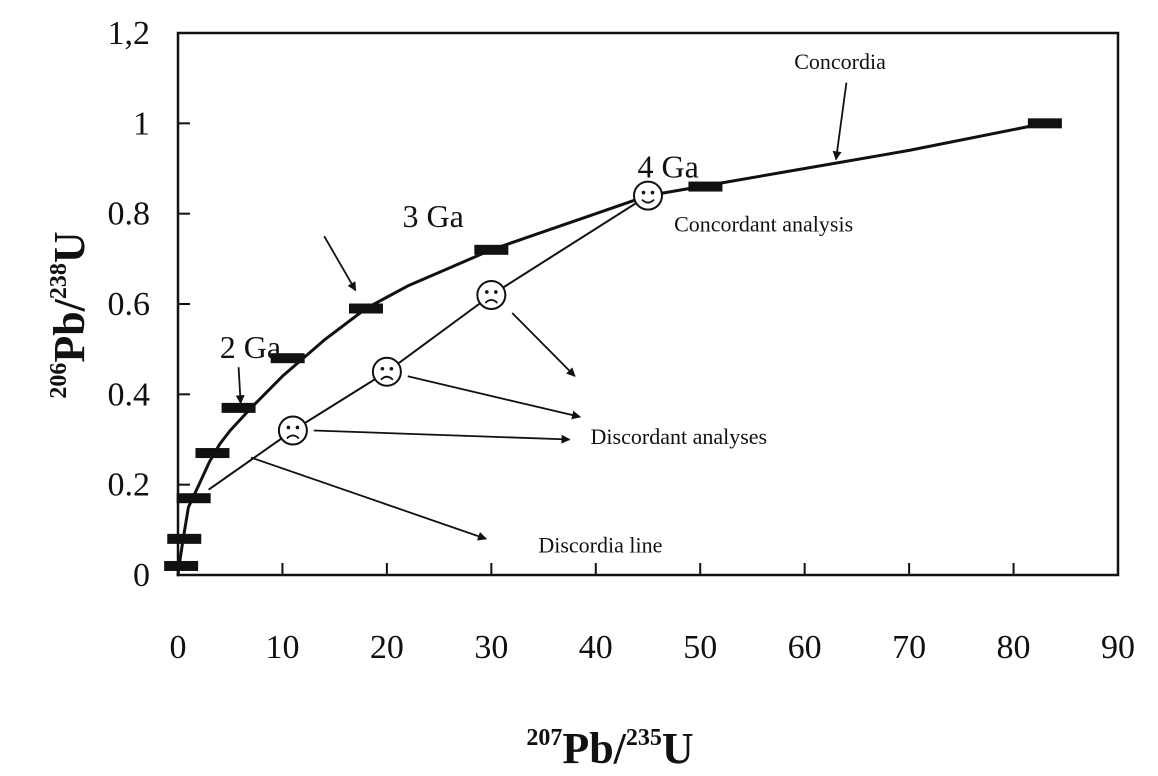 The image size is (1158, 776). I want to click on annotation-arrow-2-ga, so click(240, 386).